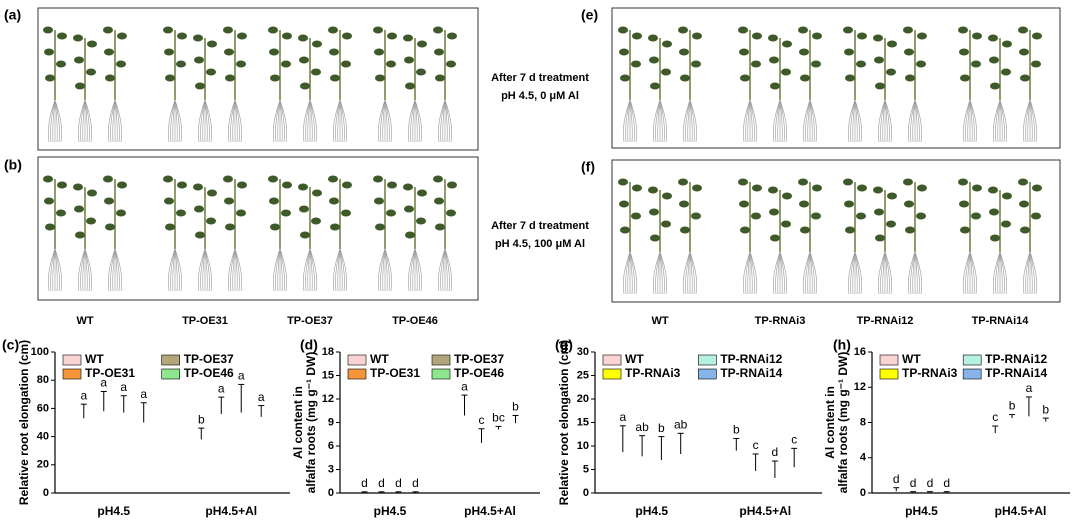 The width and height of the screenshot is (1080, 527). I want to click on x-tick-label: pH4.5+Al, so click(231, 511).